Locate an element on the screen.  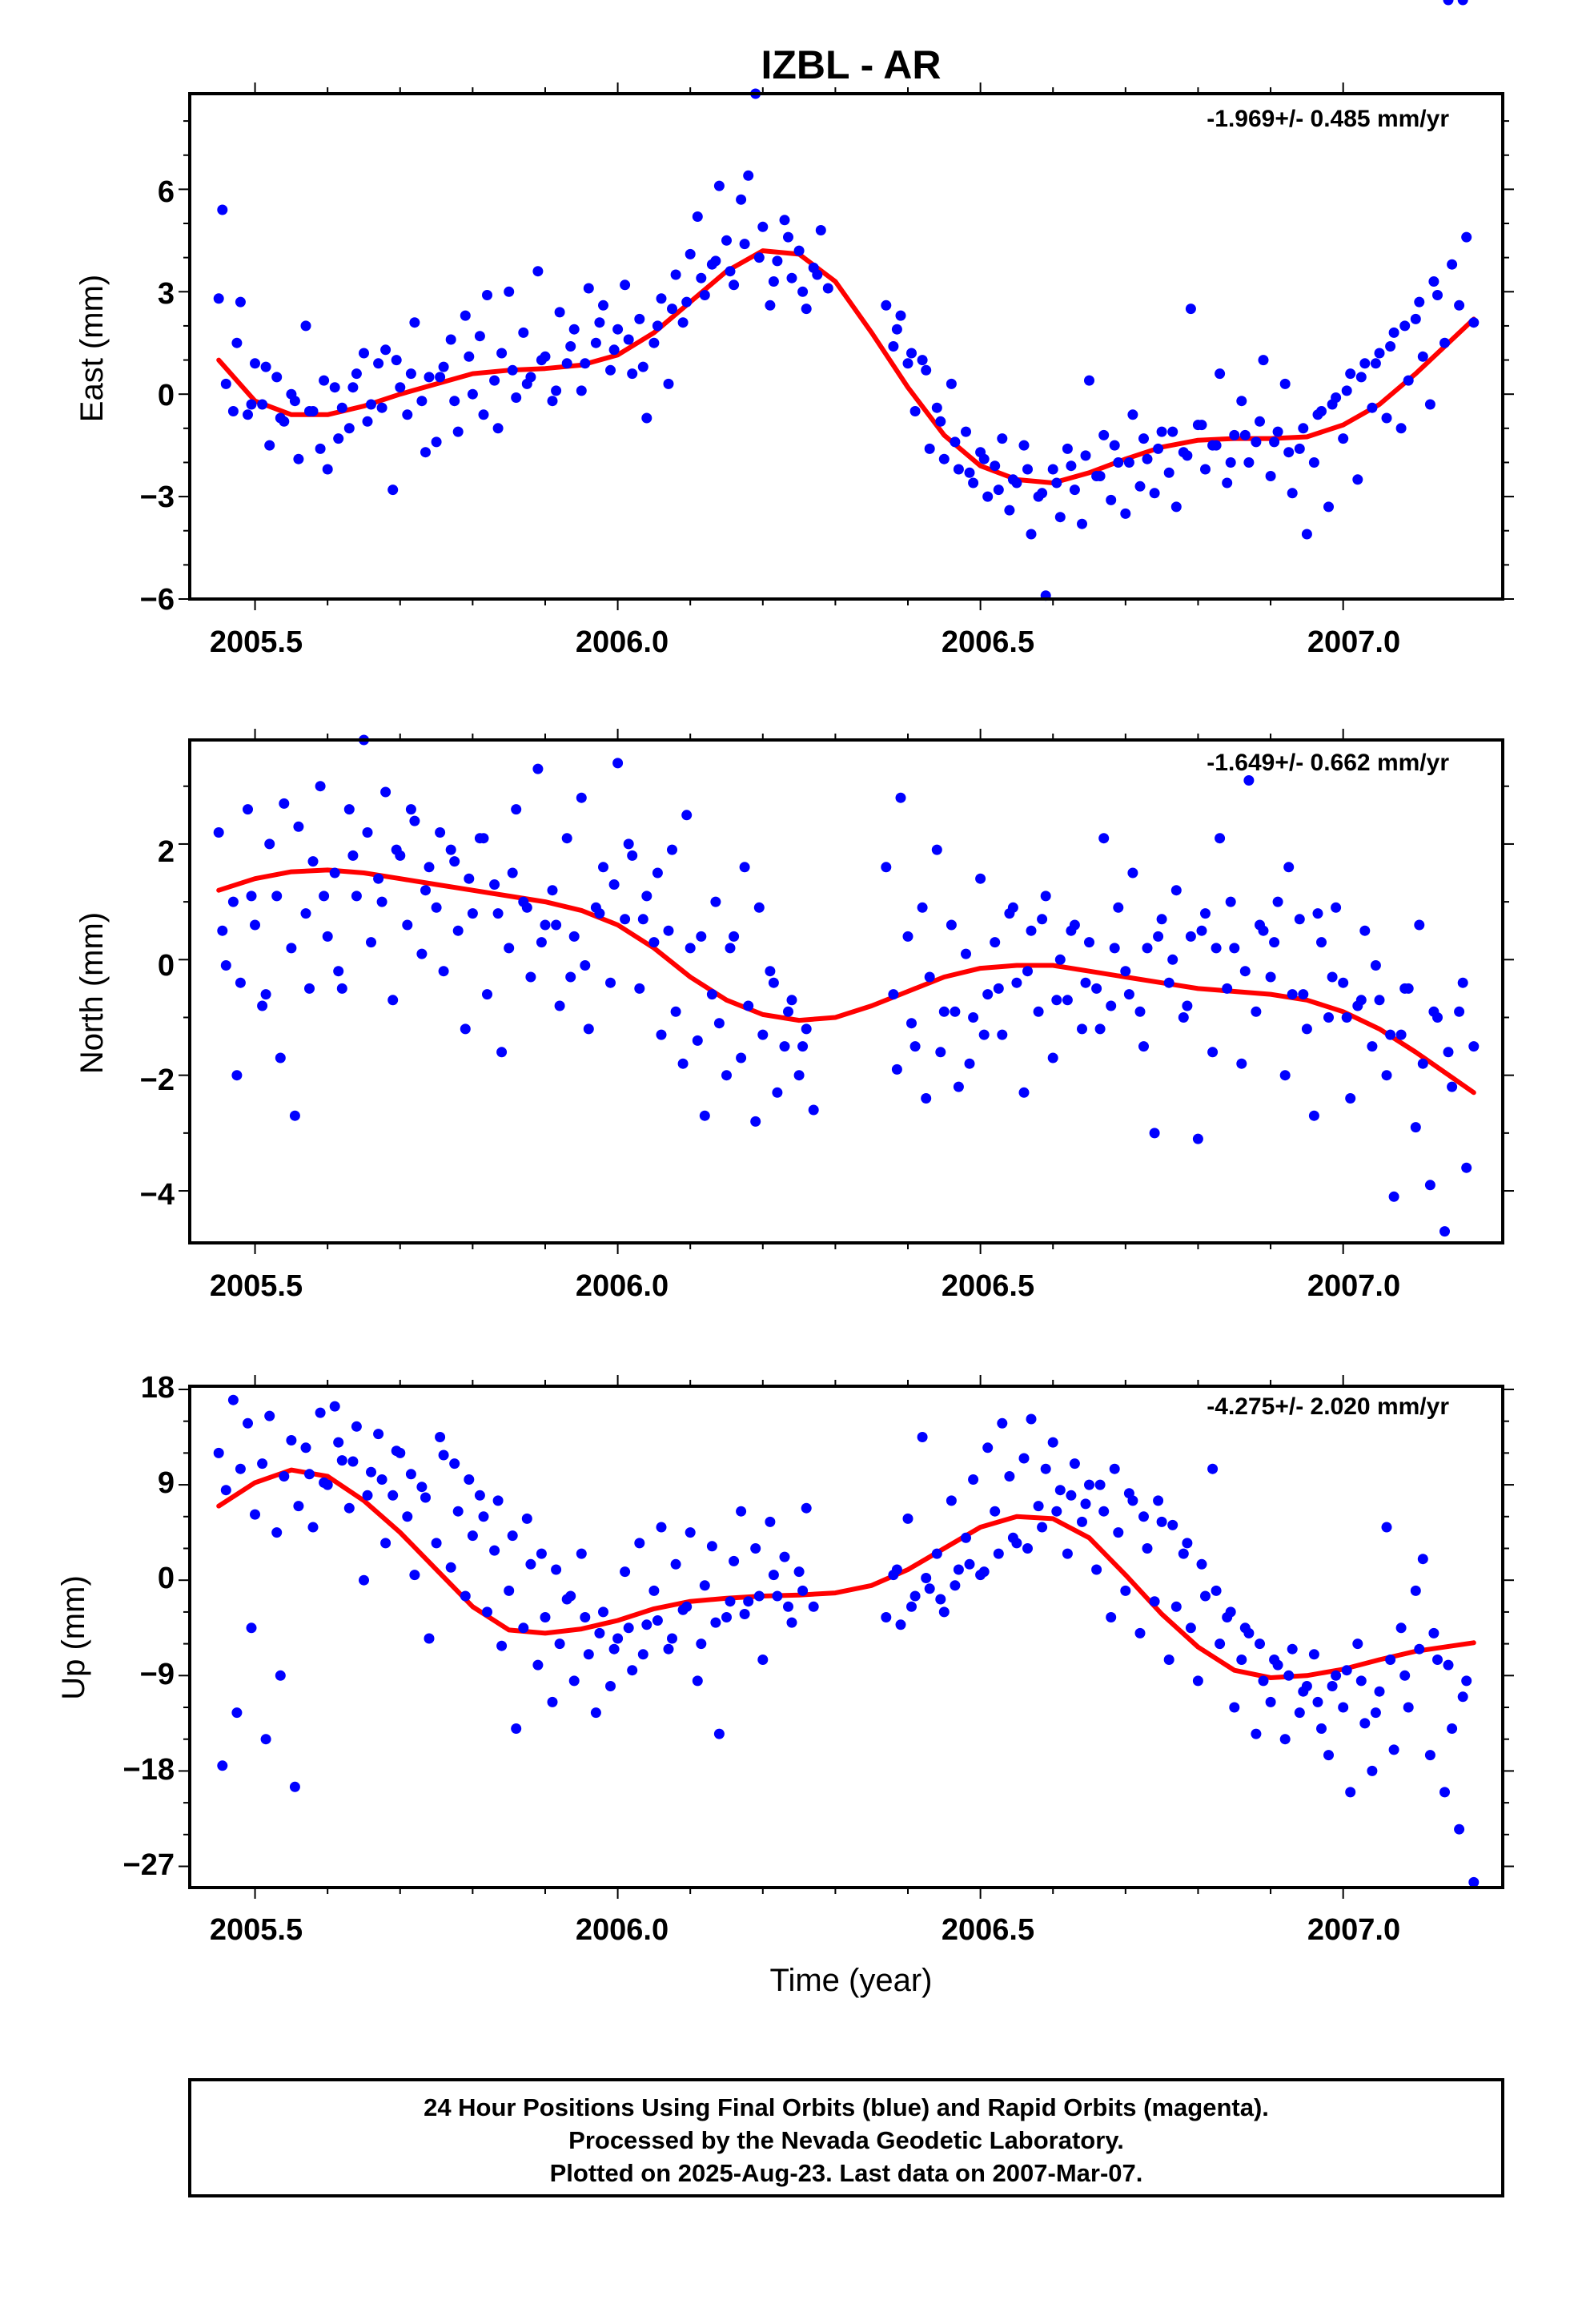
xtick-label: 2006.5 is located at coordinates (988, 1286).